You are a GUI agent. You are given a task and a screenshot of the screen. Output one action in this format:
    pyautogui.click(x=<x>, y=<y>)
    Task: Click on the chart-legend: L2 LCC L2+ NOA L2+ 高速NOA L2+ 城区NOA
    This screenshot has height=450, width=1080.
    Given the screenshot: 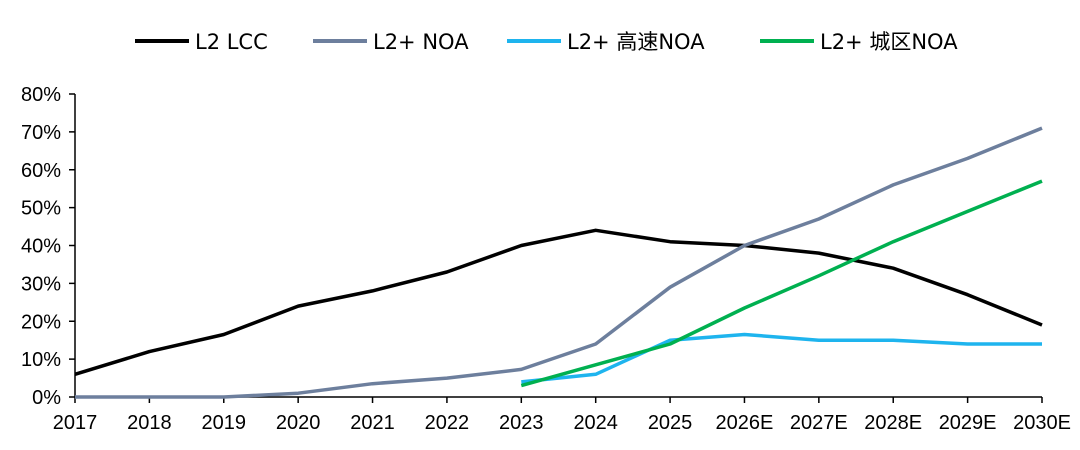 What is the action you would take?
    pyautogui.click(x=546, y=42)
    